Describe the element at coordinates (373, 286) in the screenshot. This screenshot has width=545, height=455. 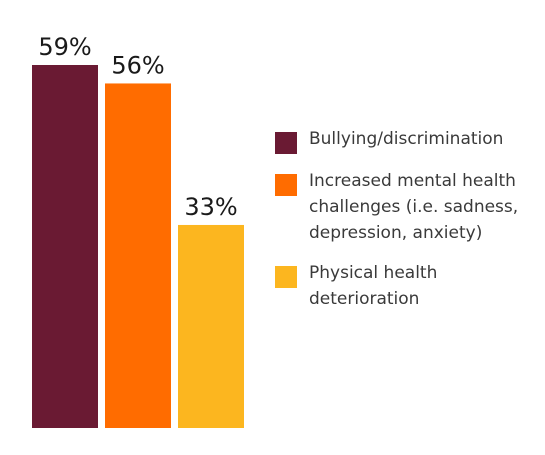
I see `legend-label: Physical health deterioration` at that location.